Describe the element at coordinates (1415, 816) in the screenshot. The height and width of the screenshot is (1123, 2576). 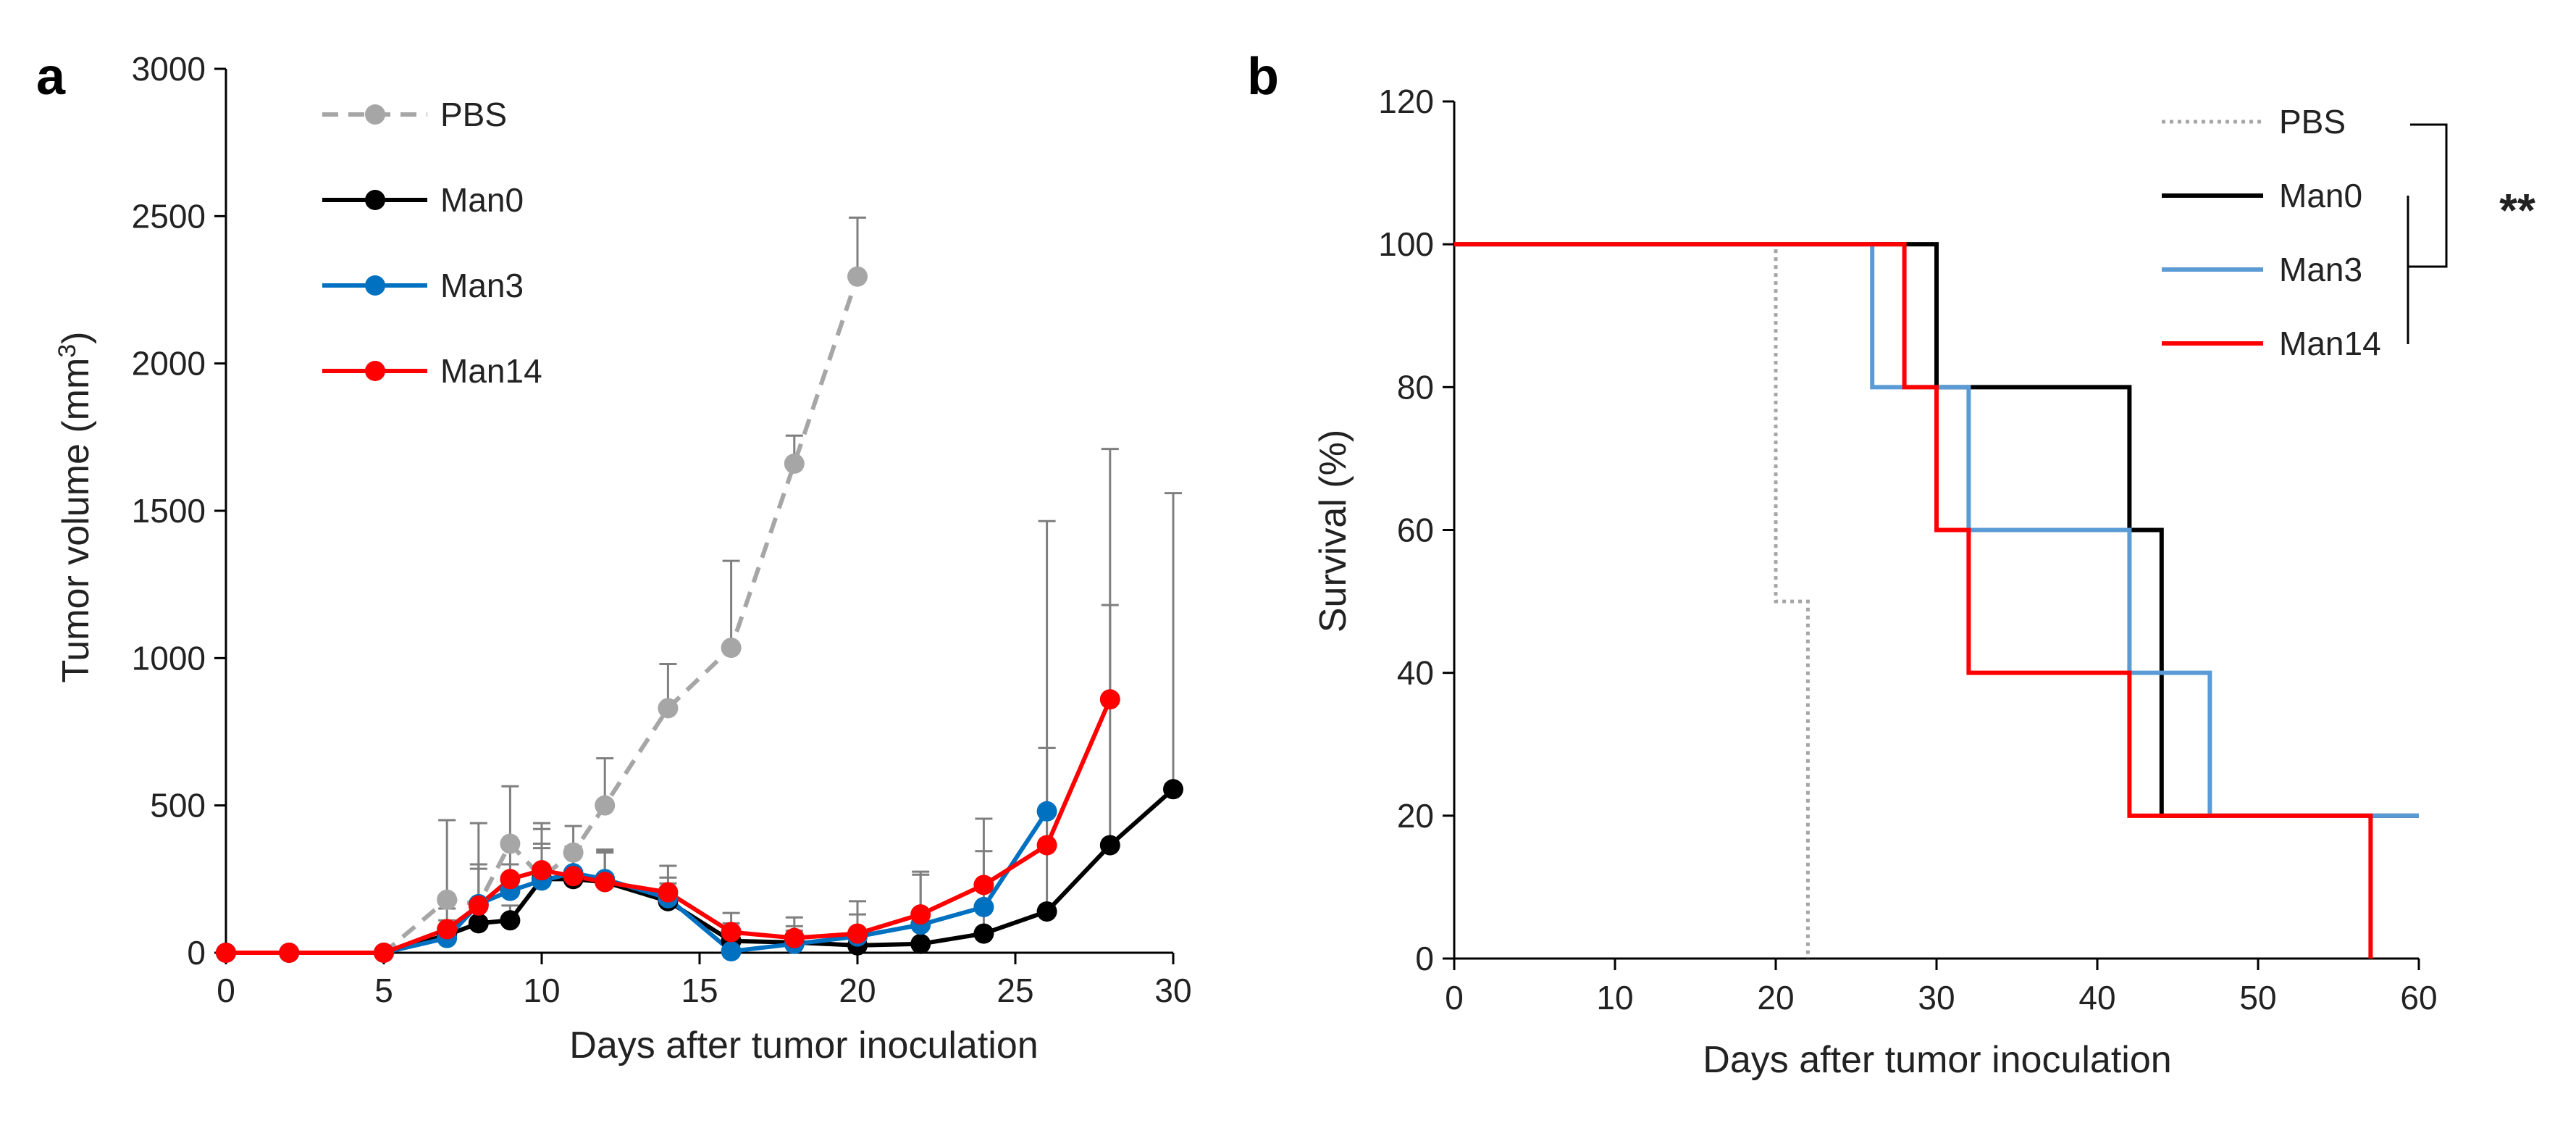
I see `panel-b-y-tick-label: 20` at that location.